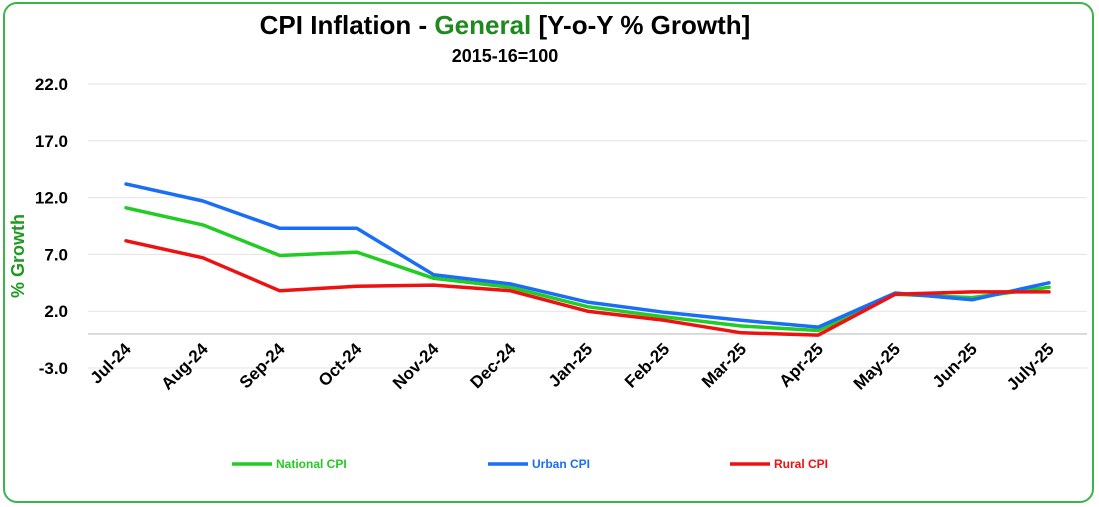 Image resolution: width=1099 pixels, height=507 pixels. What do you see at coordinates (955, 365) in the screenshot?
I see `x-tick-label: Jun-25` at bounding box center [955, 365].